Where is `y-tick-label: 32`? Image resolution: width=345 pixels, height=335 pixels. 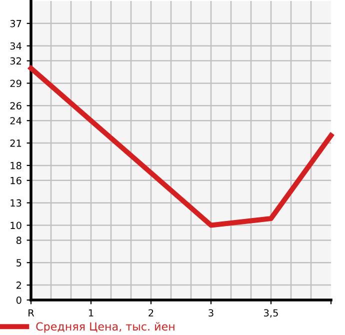
y-tick-label: 32 is located at coordinates (15, 61).